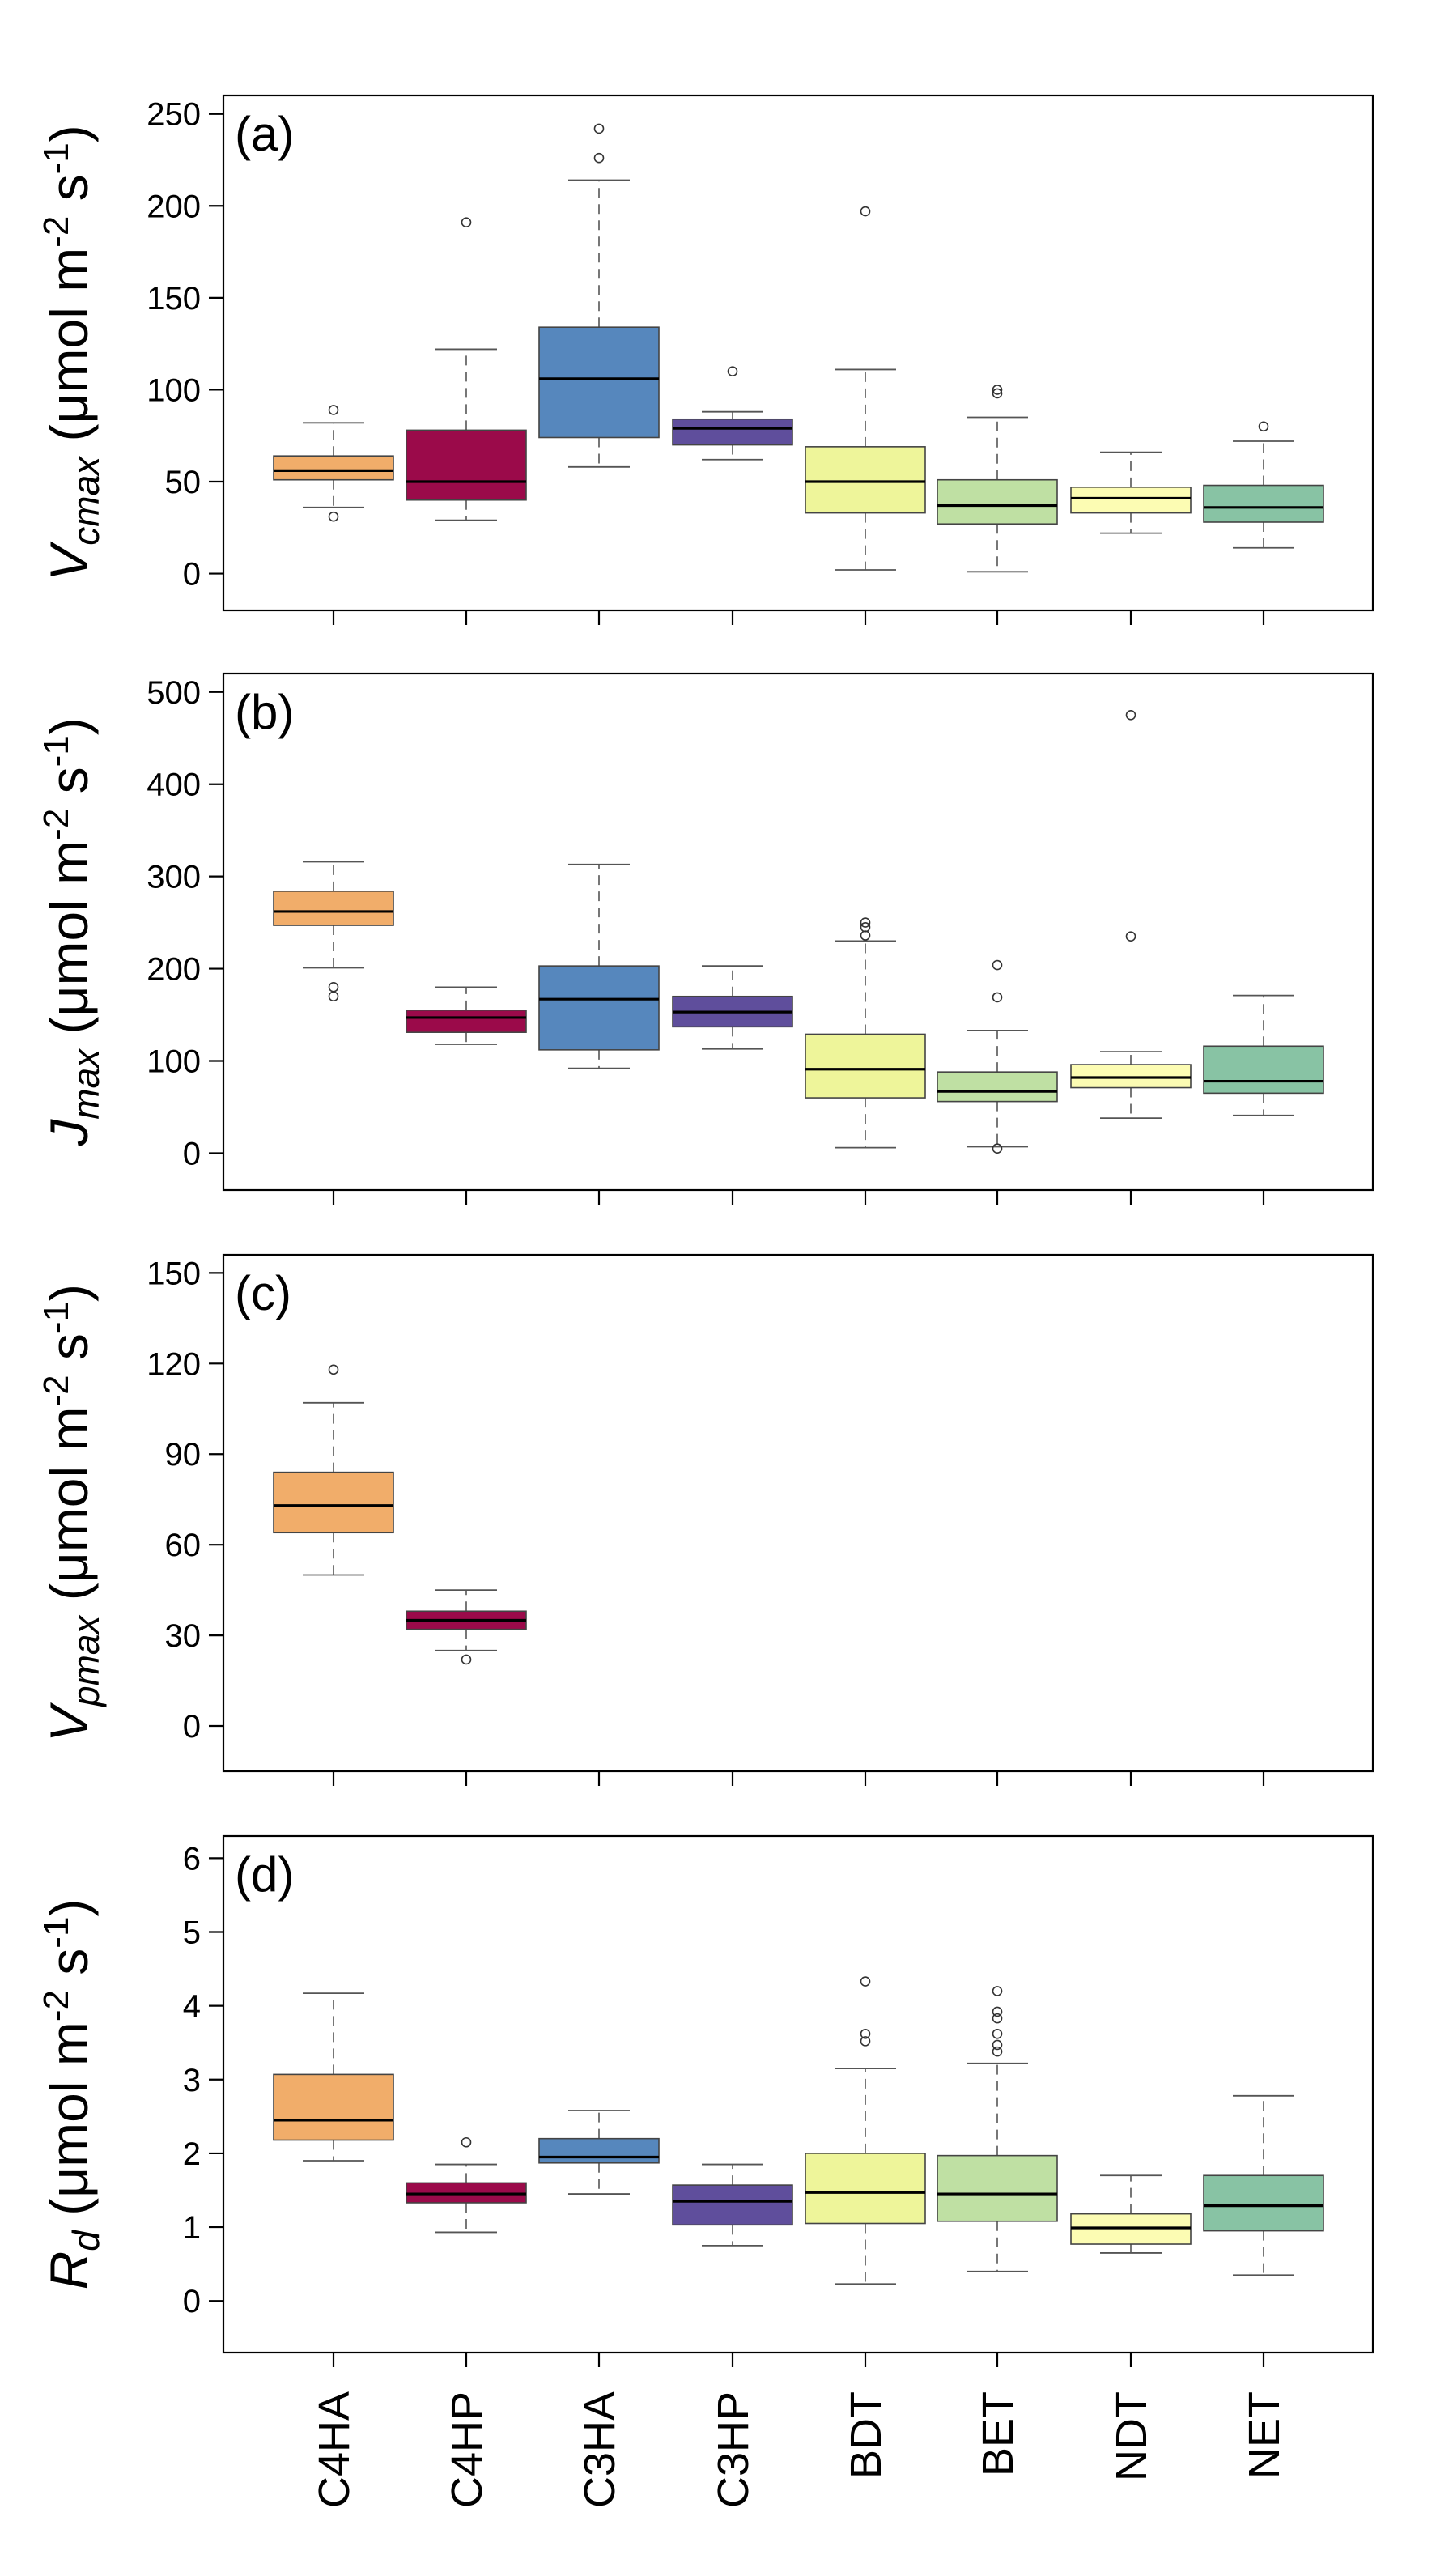  Describe the element at coordinates (998, 1057) in the screenshot. I see `box-bet` at that location.